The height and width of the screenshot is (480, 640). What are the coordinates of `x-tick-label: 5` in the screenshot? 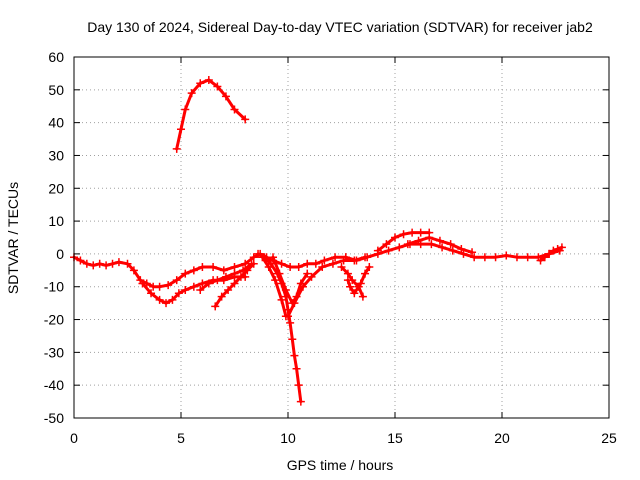 It's located at (181, 438).